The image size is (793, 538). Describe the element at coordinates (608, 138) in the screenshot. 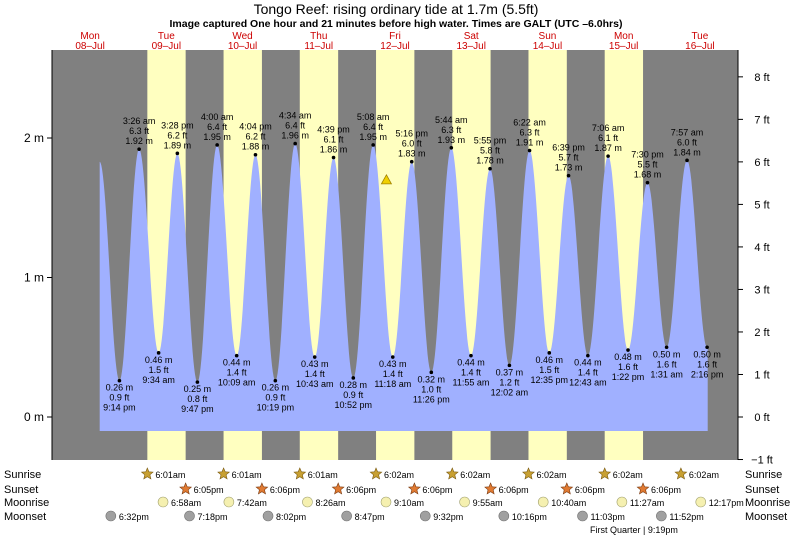

I see `high-tide-label: 7:06 am6.1 ft1.87 m` at that location.